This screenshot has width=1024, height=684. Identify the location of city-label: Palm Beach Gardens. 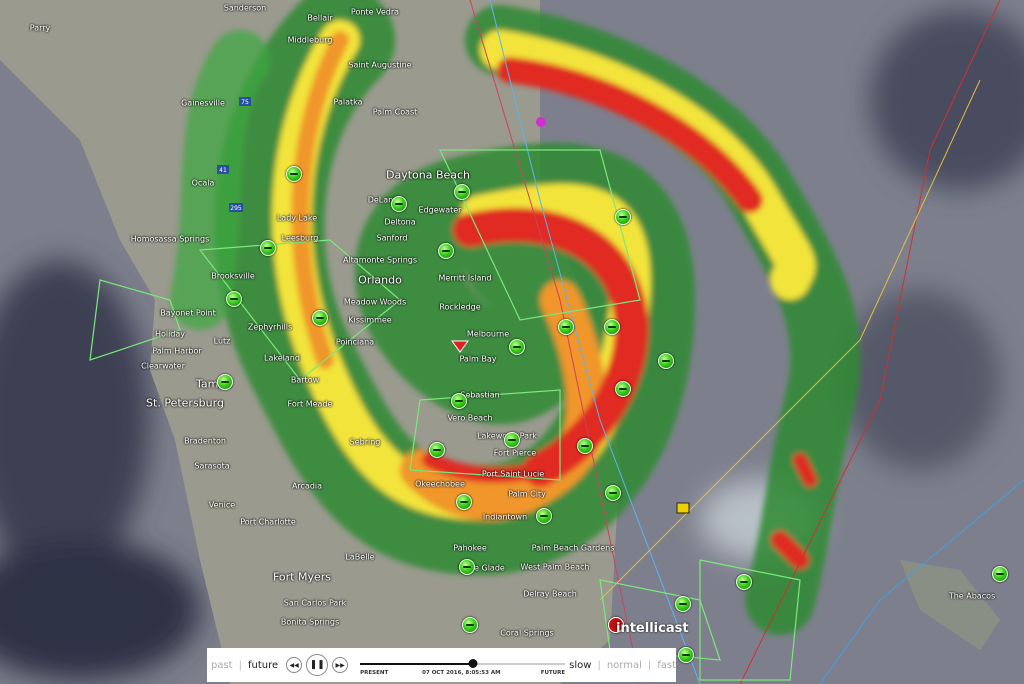
(573, 548).